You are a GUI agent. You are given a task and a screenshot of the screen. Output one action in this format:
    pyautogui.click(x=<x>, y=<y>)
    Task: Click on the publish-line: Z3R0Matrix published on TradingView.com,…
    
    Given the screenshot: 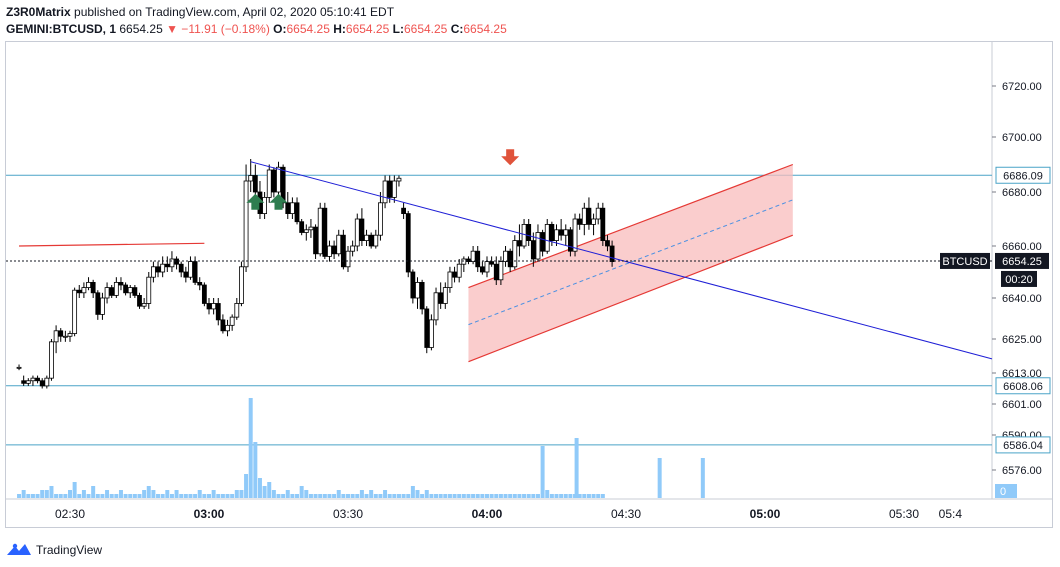 What is the action you would take?
    pyautogui.click(x=526, y=12)
    